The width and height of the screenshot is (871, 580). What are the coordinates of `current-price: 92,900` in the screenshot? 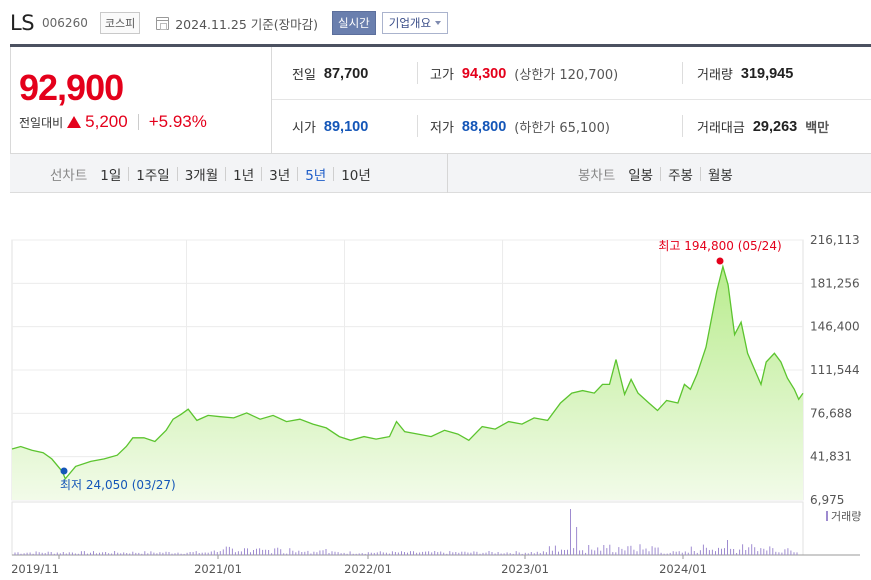 It's located at (71, 87).